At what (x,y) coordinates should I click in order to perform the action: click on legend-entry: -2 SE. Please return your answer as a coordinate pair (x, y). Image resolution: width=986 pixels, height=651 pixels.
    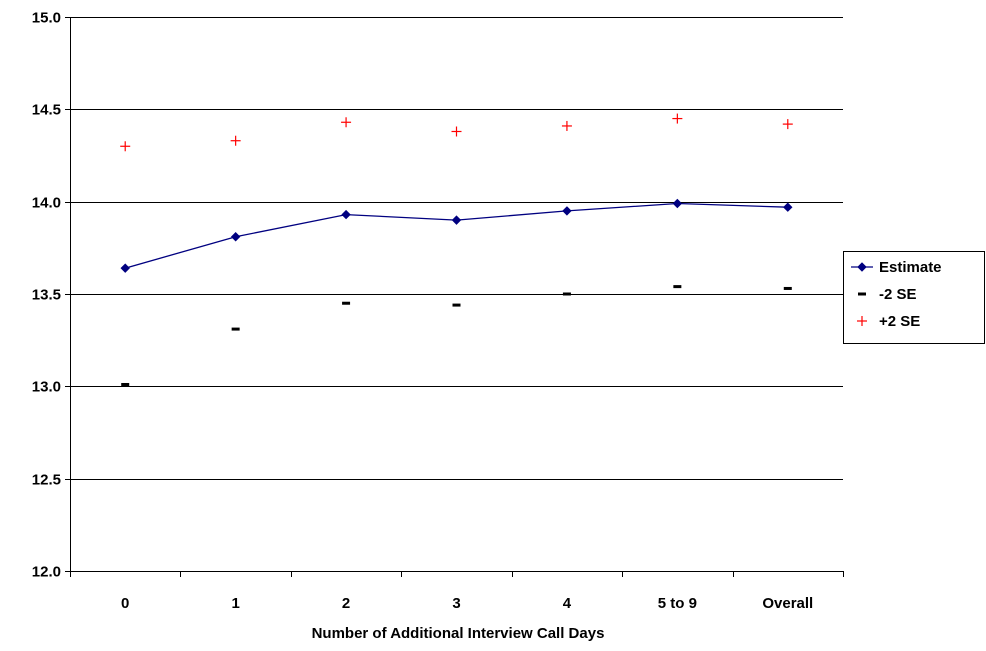
    Looking at the image, I should click on (887, 294).